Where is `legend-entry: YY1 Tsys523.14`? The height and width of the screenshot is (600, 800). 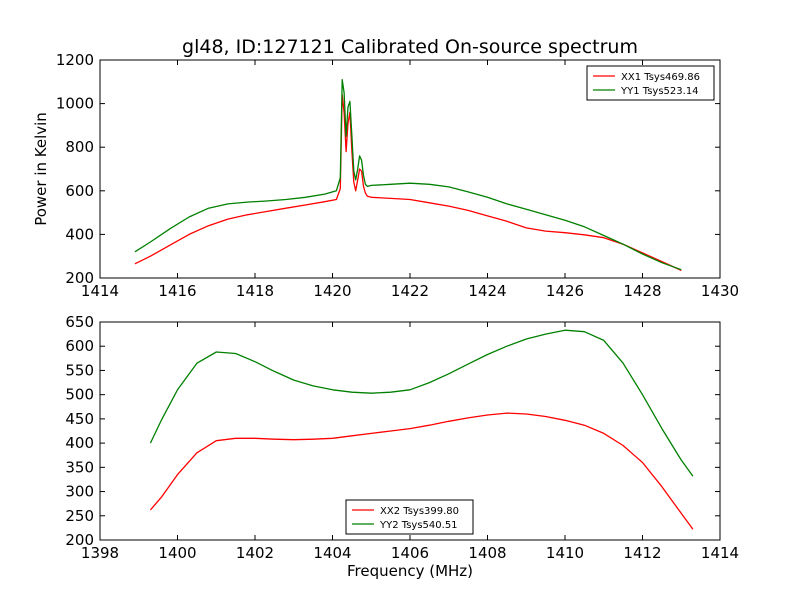
legend-entry: YY1 Tsys523.14 is located at coordinates (659, 91).